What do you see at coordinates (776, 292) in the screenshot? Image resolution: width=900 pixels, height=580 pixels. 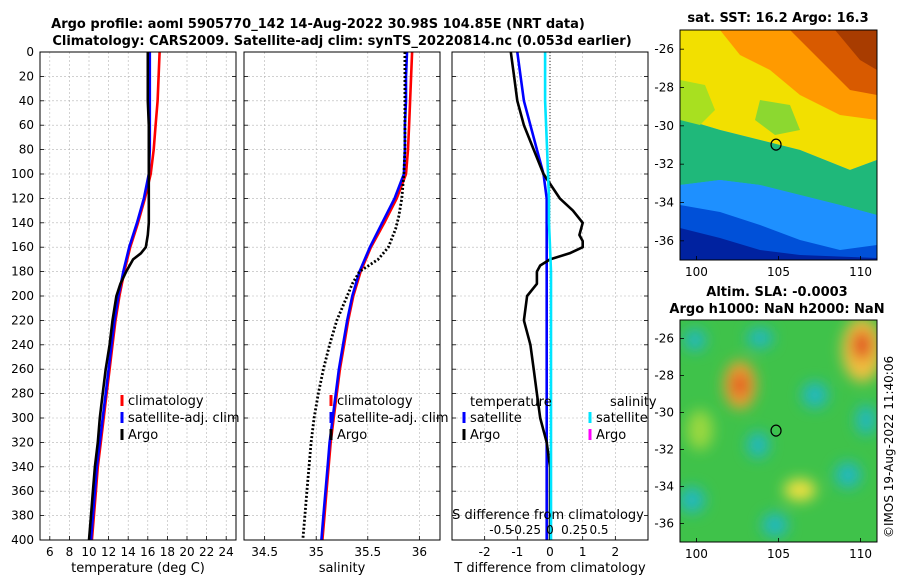 I see `sla-map-title-line1: Altim. SLA: -0.0003` at bounding box center [776, 292].